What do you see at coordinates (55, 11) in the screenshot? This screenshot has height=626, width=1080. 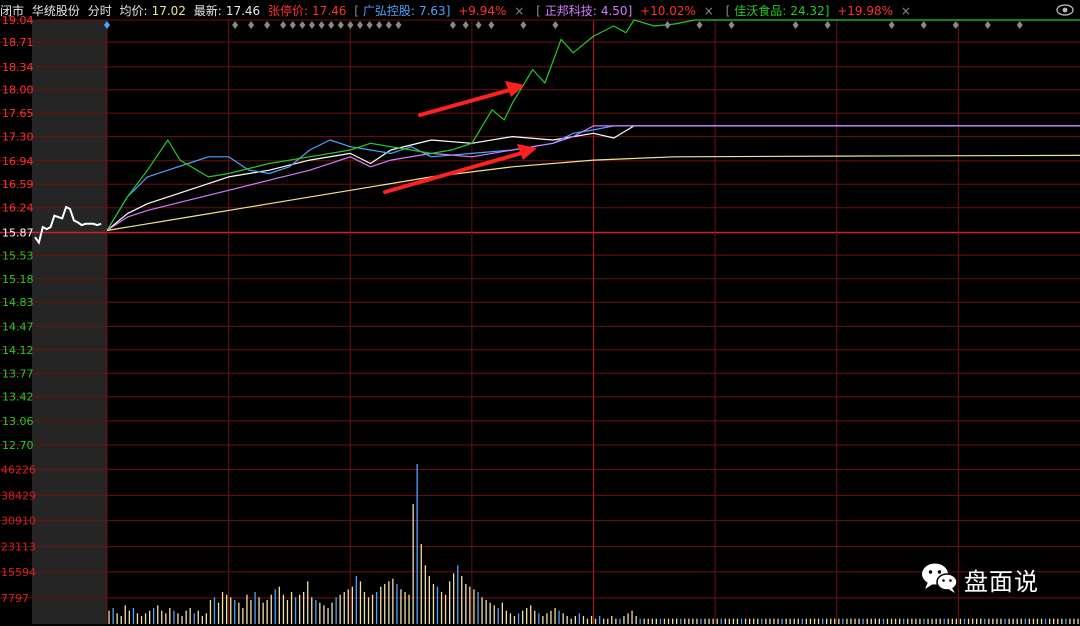 I see `stock-name: 华统股份` at bounding box center [55, 11].